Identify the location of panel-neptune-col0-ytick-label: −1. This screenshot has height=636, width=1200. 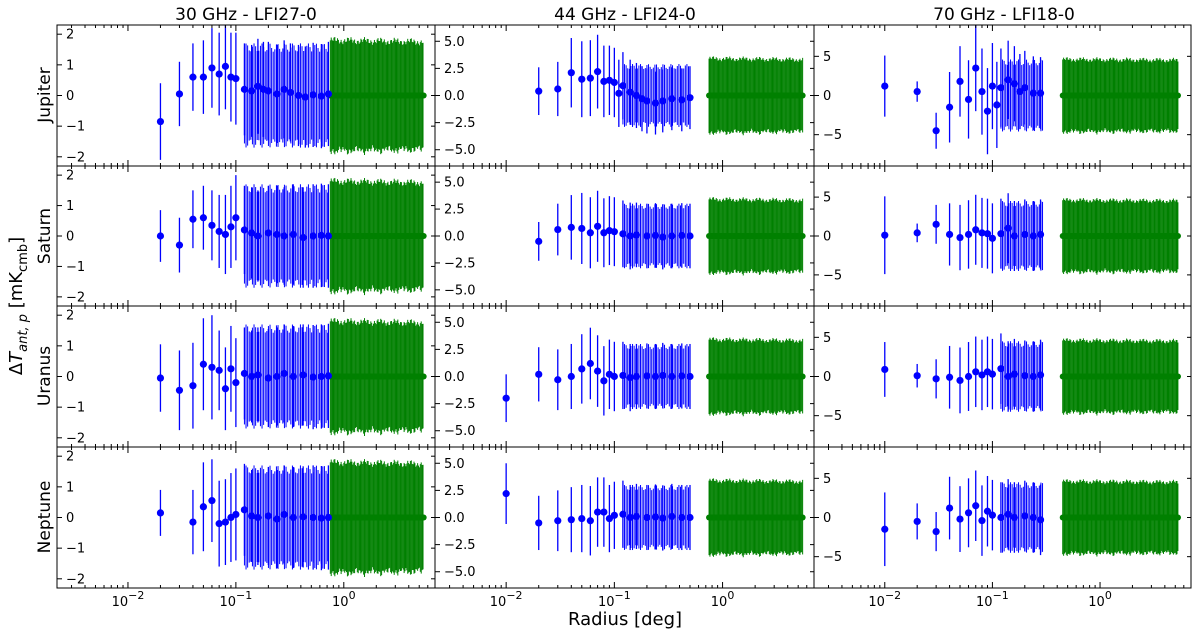
(75, 549).